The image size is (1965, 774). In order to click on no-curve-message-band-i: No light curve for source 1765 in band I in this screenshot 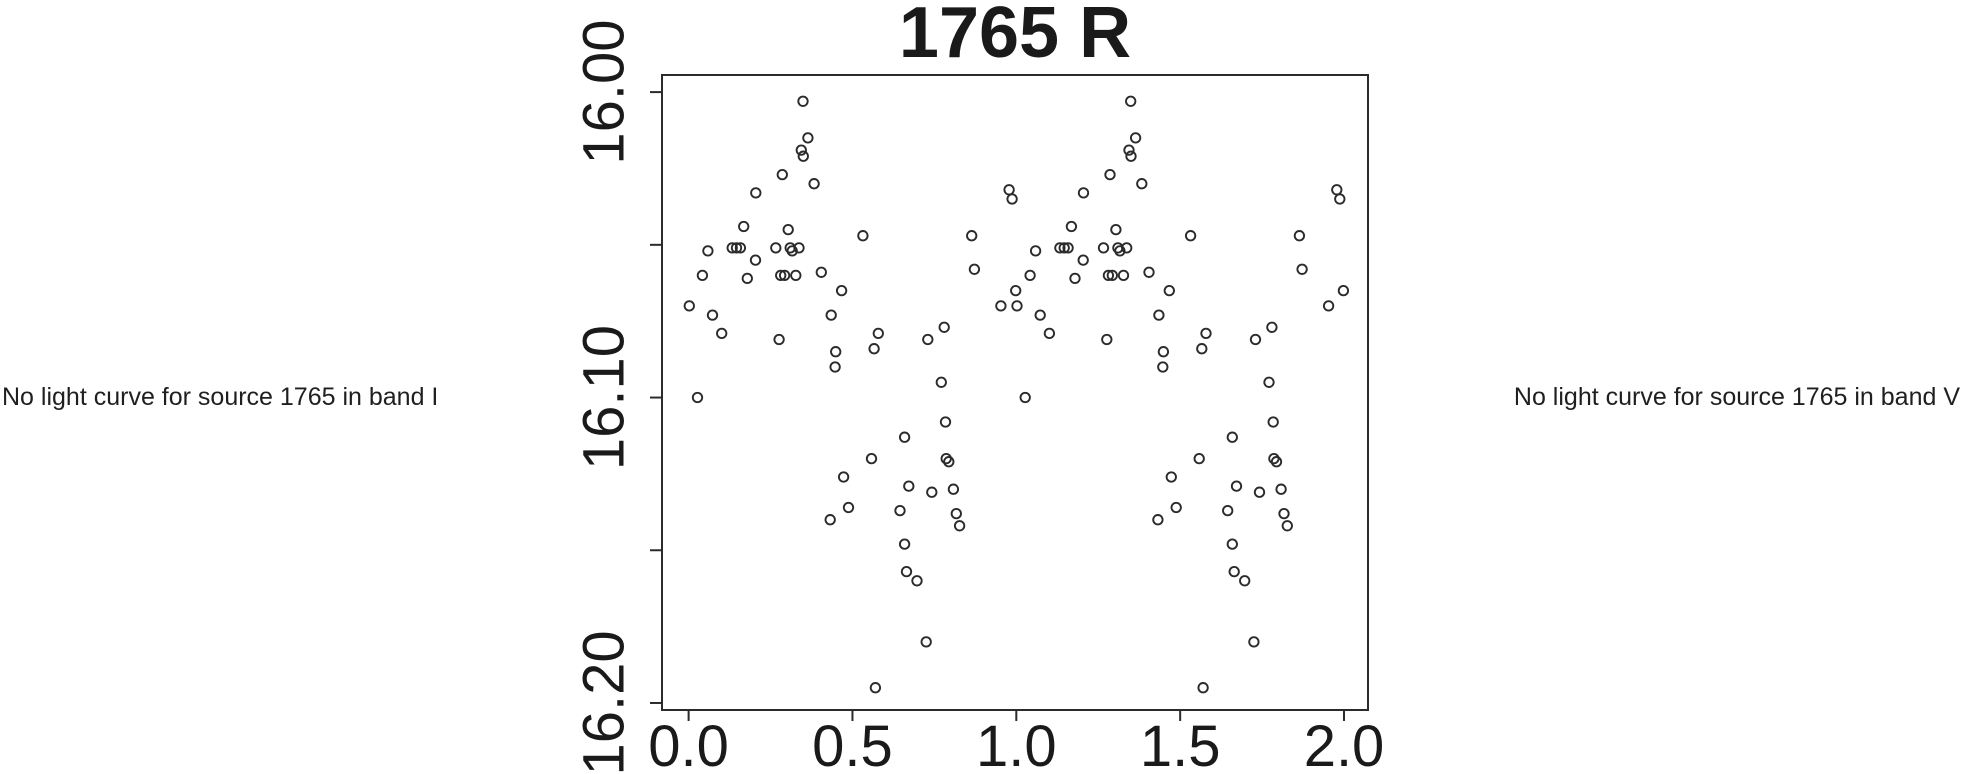, I will do `click(220, 397)`.